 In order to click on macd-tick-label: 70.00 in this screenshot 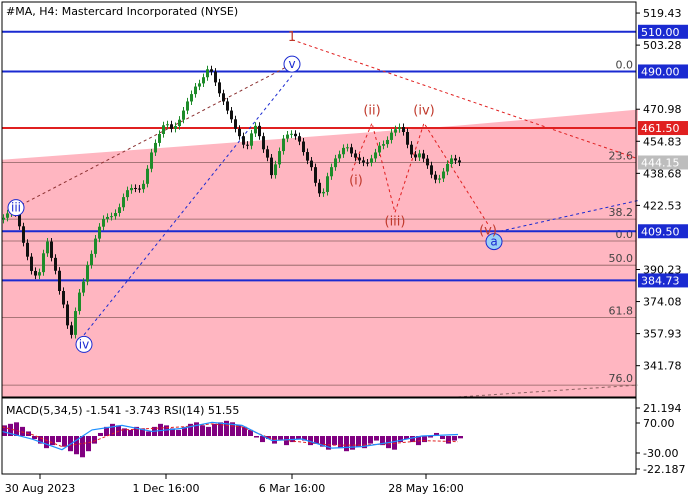, I will do `click(659, 423)`.